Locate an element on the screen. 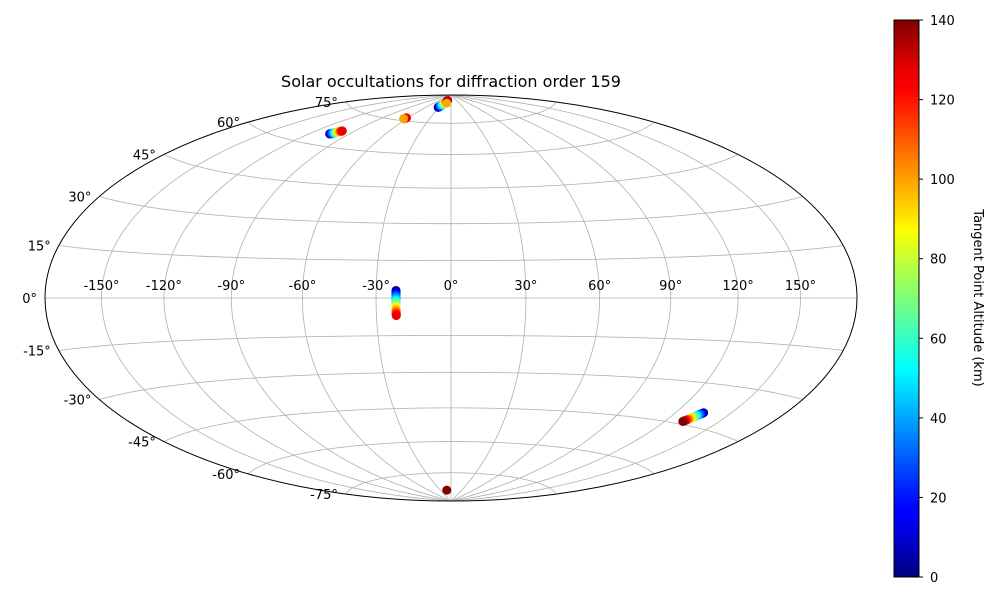 Image resolution: width=1000 pixels, height=600 pixels. colorbar-label: Tangent Point Altitude (km) is located at coordinates (977, 297).